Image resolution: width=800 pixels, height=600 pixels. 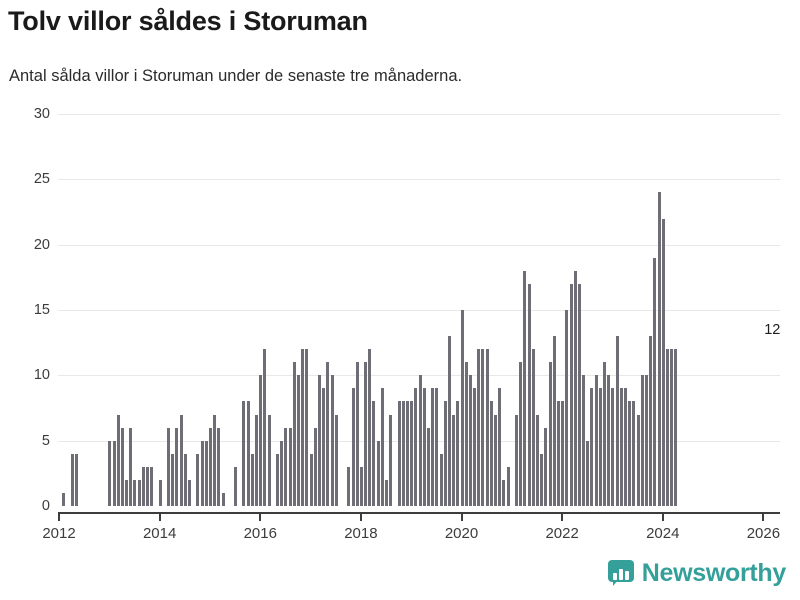 What do you see at coordinates (772, 330) in the screenshot?
I see `highlight-value-label: 12` at bounding box center [772, 330].